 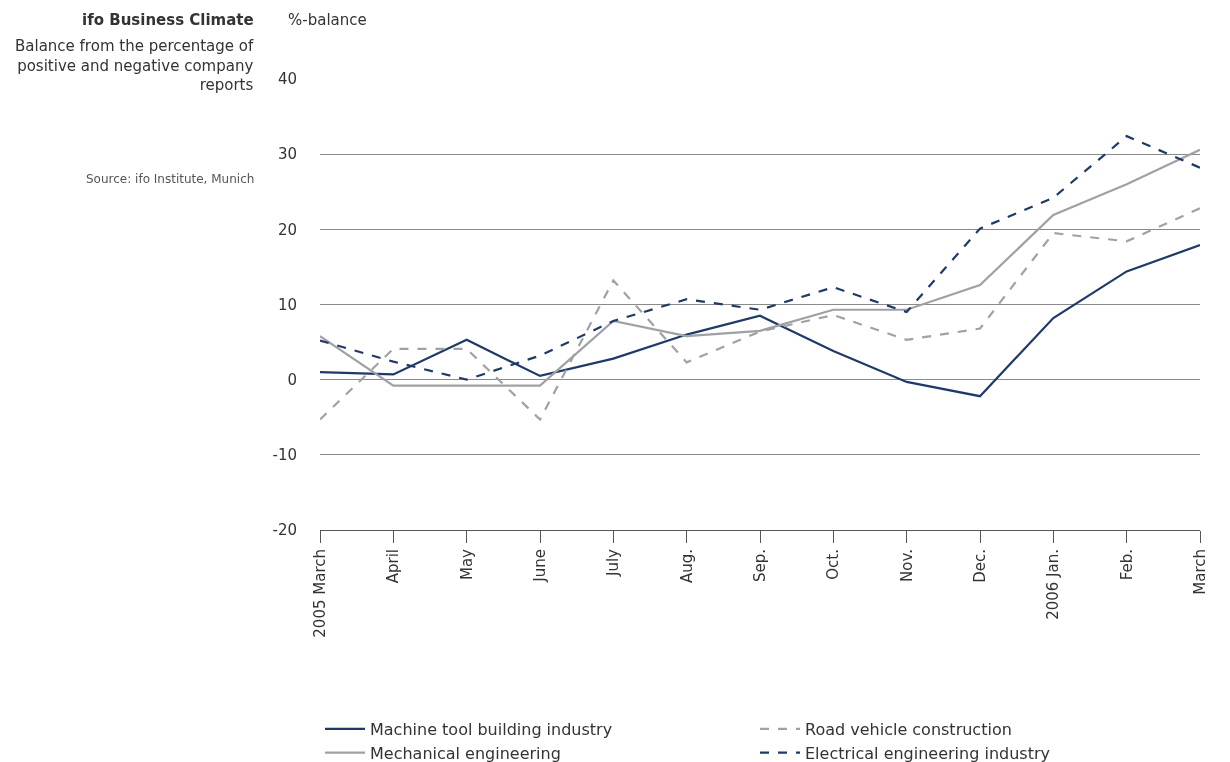 What do you see at coordinates (287, 154) in the screenshot?
I see `y-tick-label: 30` at bounding box center [287, 154].